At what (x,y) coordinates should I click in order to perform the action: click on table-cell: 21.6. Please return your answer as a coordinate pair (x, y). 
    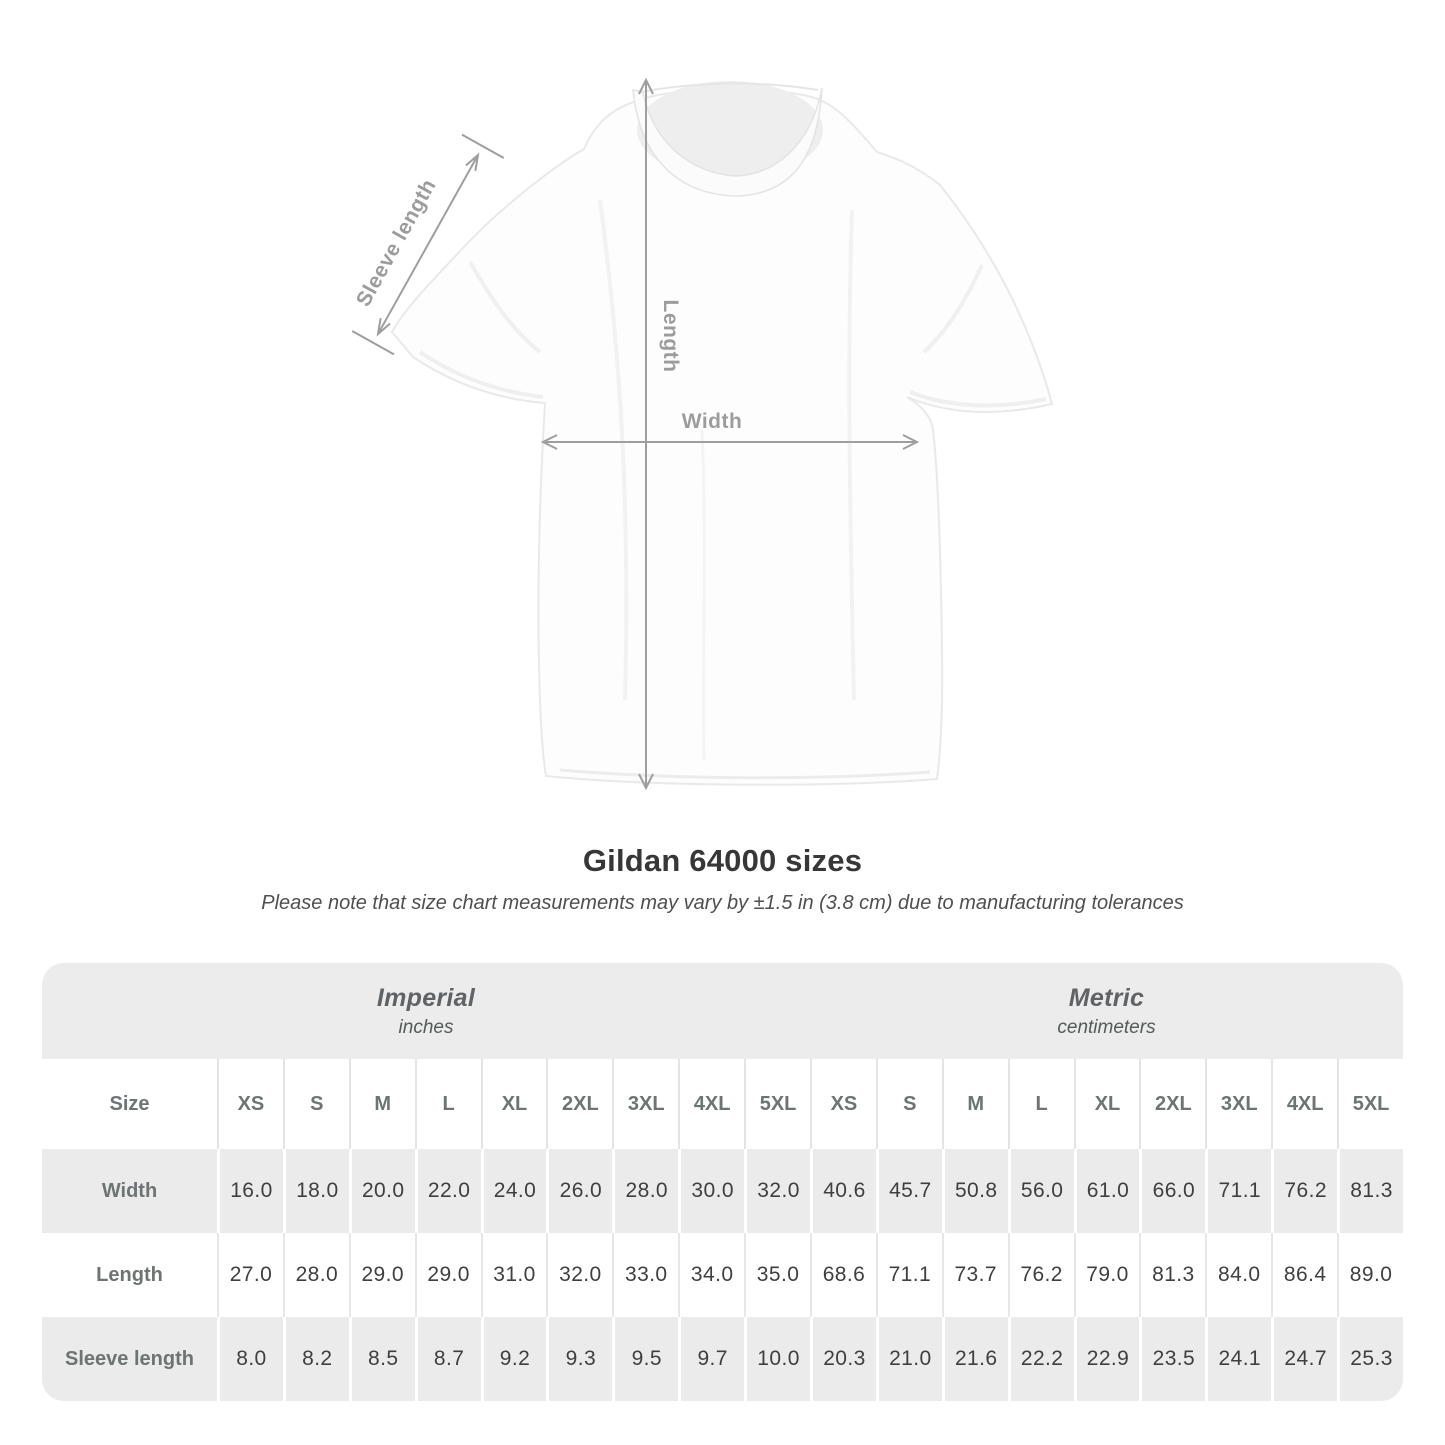
    Looking at the image, I should click on (974, 1359).